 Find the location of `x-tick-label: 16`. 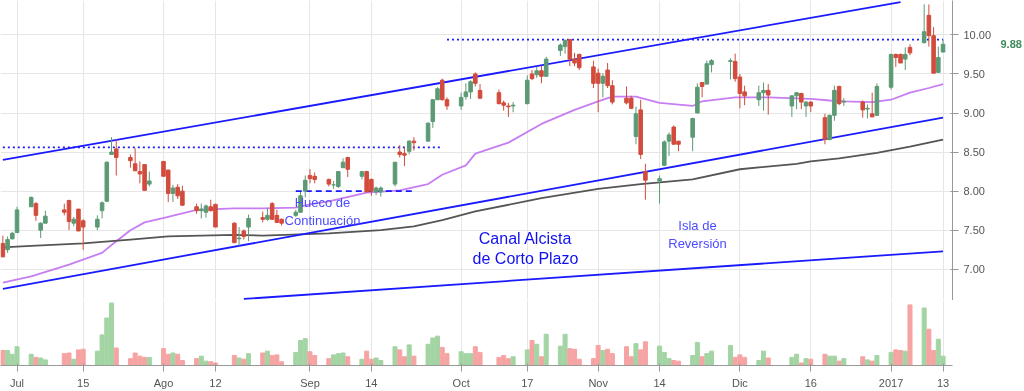

x-tick-label: 16 is located at coordinates (810, 382).